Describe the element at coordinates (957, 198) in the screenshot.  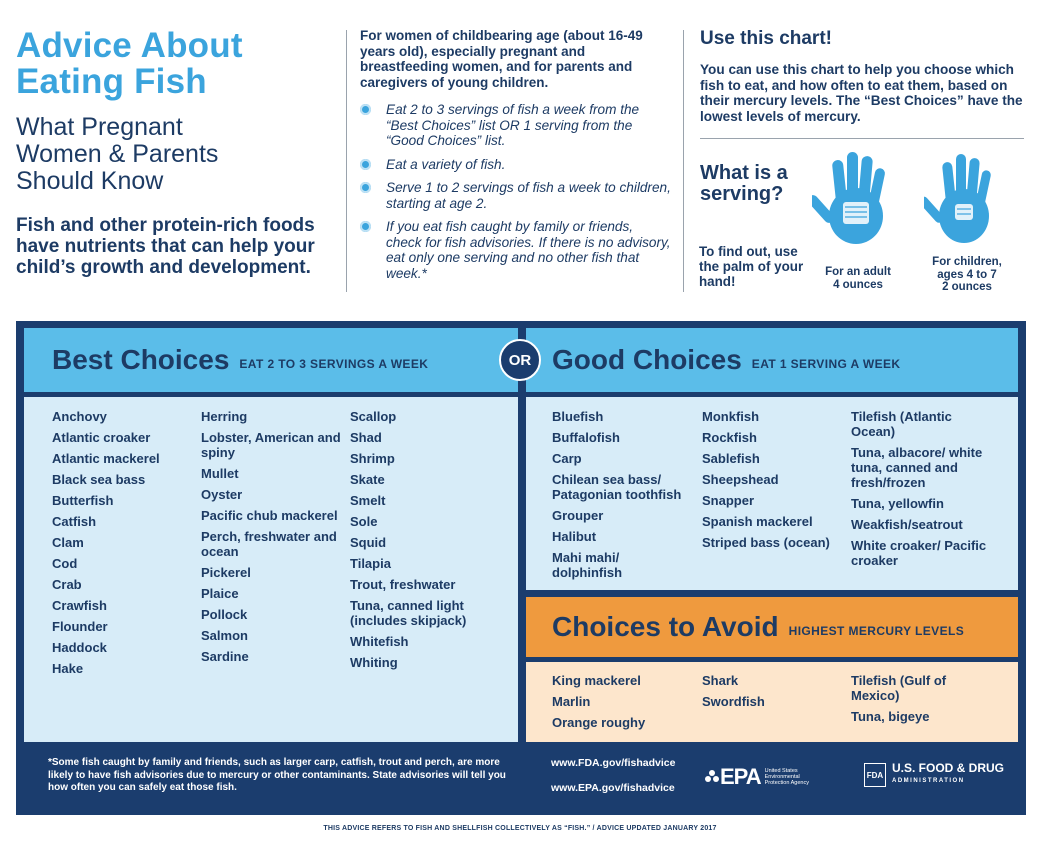
I see `child-hand-icon` at that location.